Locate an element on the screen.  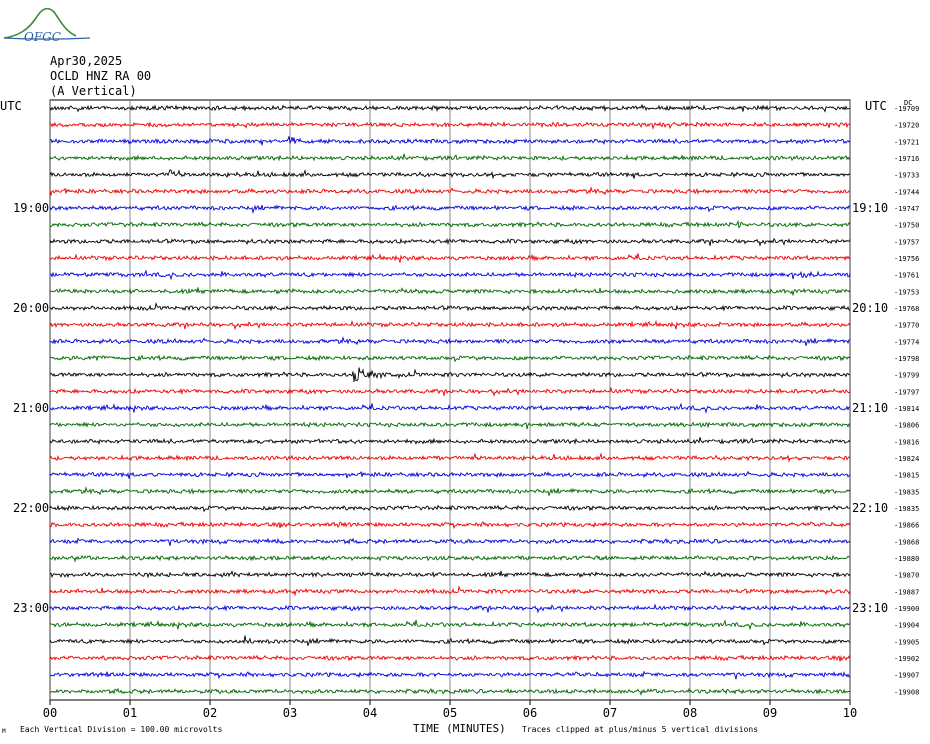
station-label: OCLD HNZ RA 00 is located at coordinates (100, 76).